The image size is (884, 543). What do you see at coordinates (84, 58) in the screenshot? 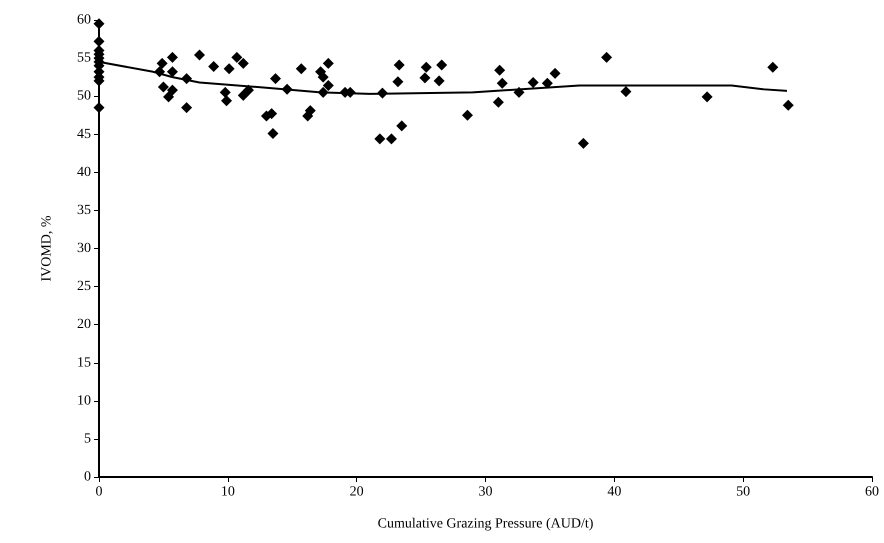
I see `y-tick-label: 55` at bounding box center [84, 58].